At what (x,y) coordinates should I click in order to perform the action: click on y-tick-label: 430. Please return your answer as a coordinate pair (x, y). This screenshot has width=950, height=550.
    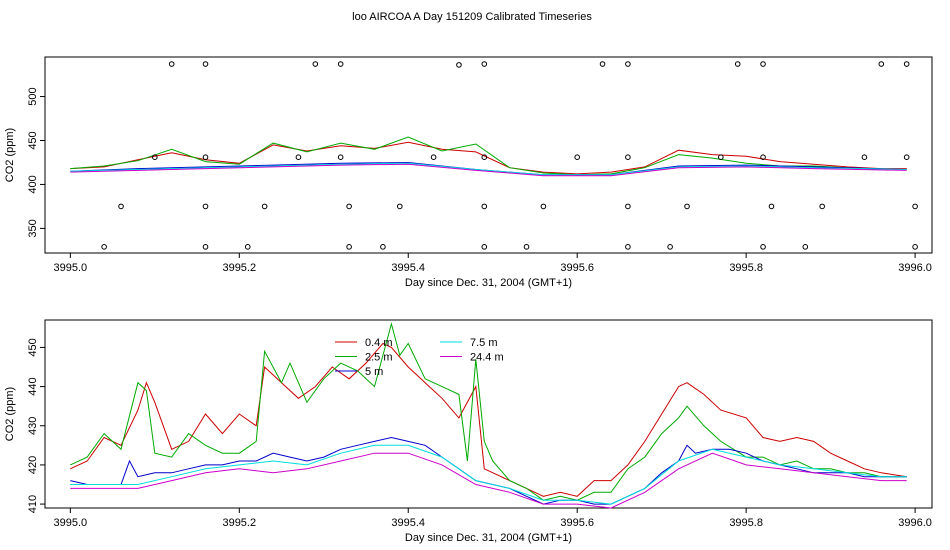
    Looking at the image, I should click on (33, 426).